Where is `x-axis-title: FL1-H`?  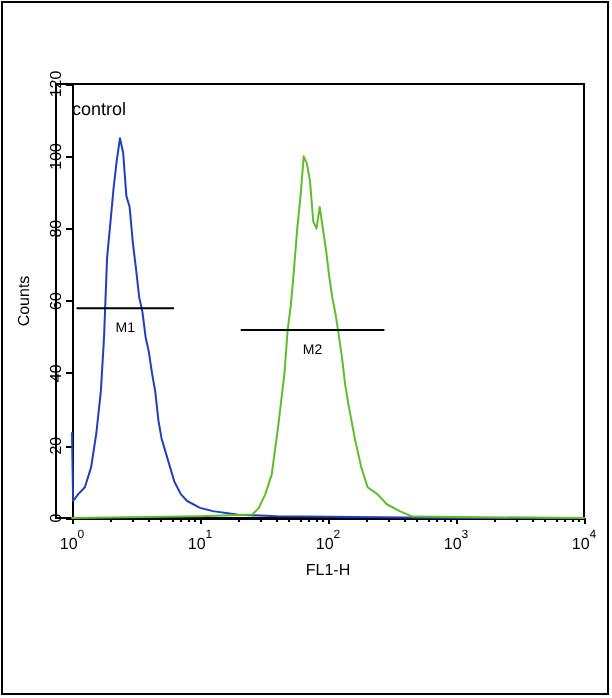
x-axis-title: FL1-H is located at coordinates (328, 570).